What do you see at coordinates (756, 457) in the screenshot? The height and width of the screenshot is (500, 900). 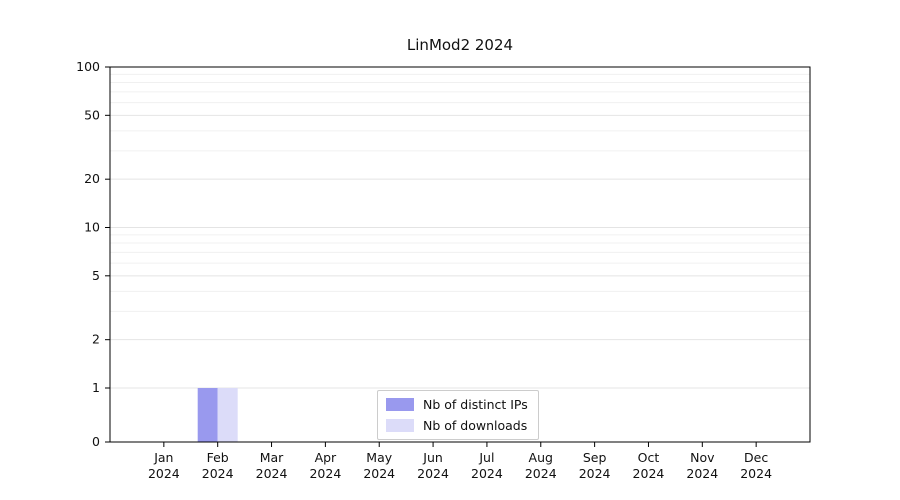 I see `x-tick-label-month: Dec` at bounding box center [756, 457].